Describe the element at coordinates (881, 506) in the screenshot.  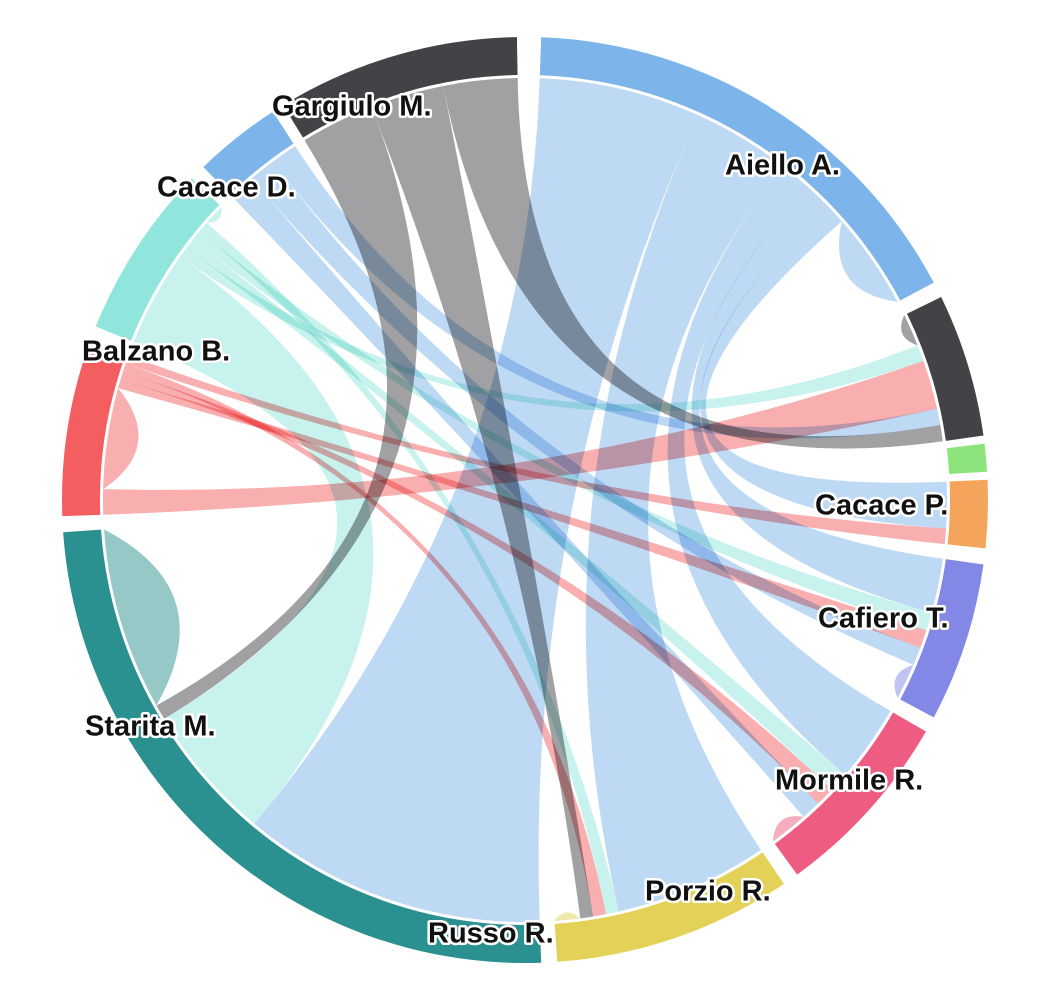
I see `node-label-1: Cacace P.` at that location.